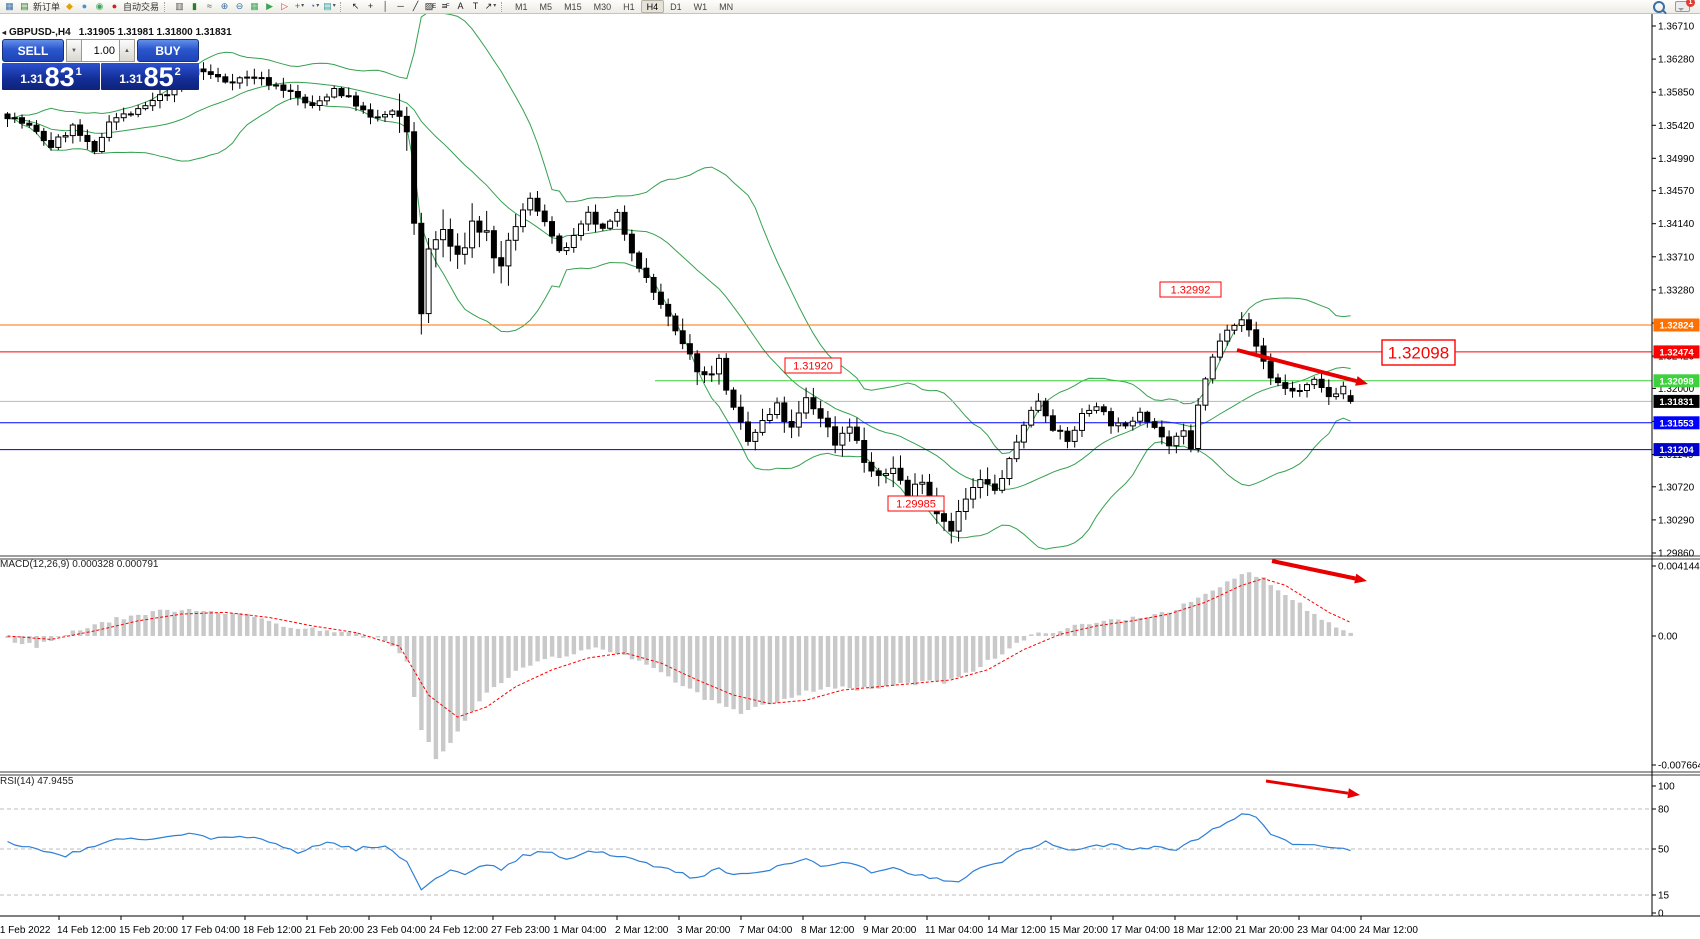 The height and width of the screenshot is (939, 1700). Describe the element at coordinates (546, 6) in the screenshot. I see `timeframe-m5: M5` at that location.